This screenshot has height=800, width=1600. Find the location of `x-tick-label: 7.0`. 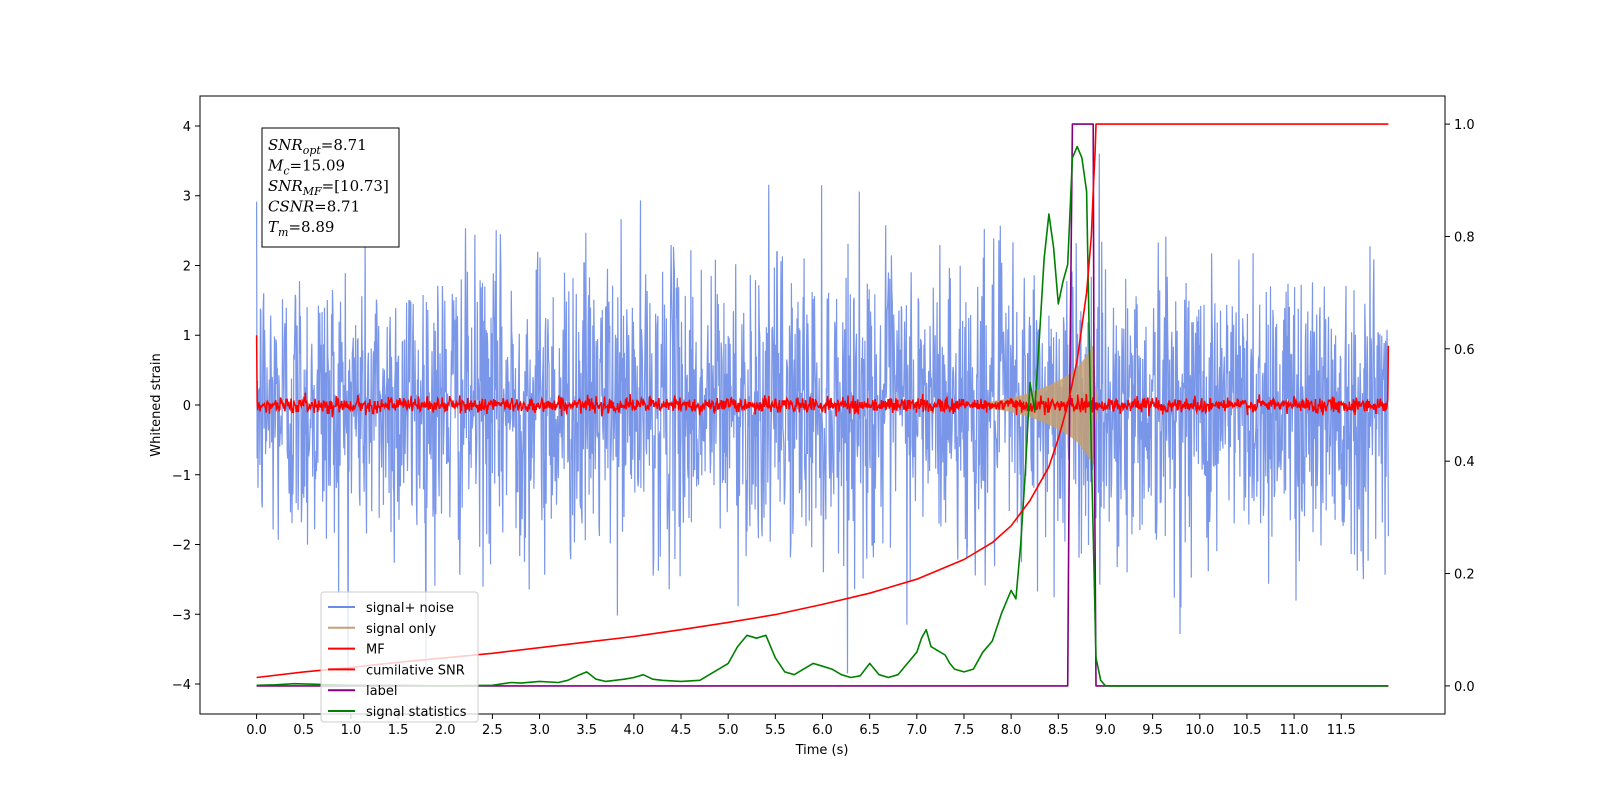

x-tick-label: 7.0 is located at coordinates (916, 730).